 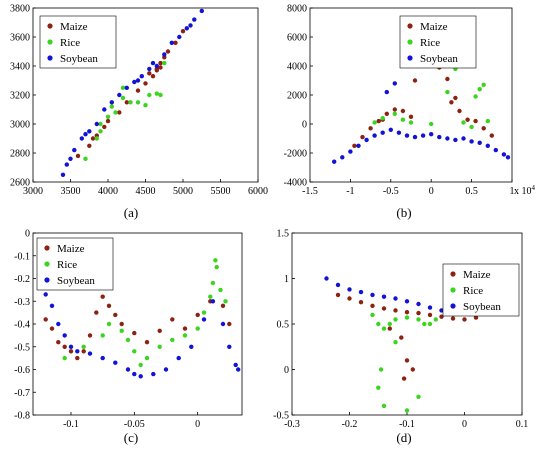 I want to click on y-tick-label: 6000, so click(x=297, y=38).